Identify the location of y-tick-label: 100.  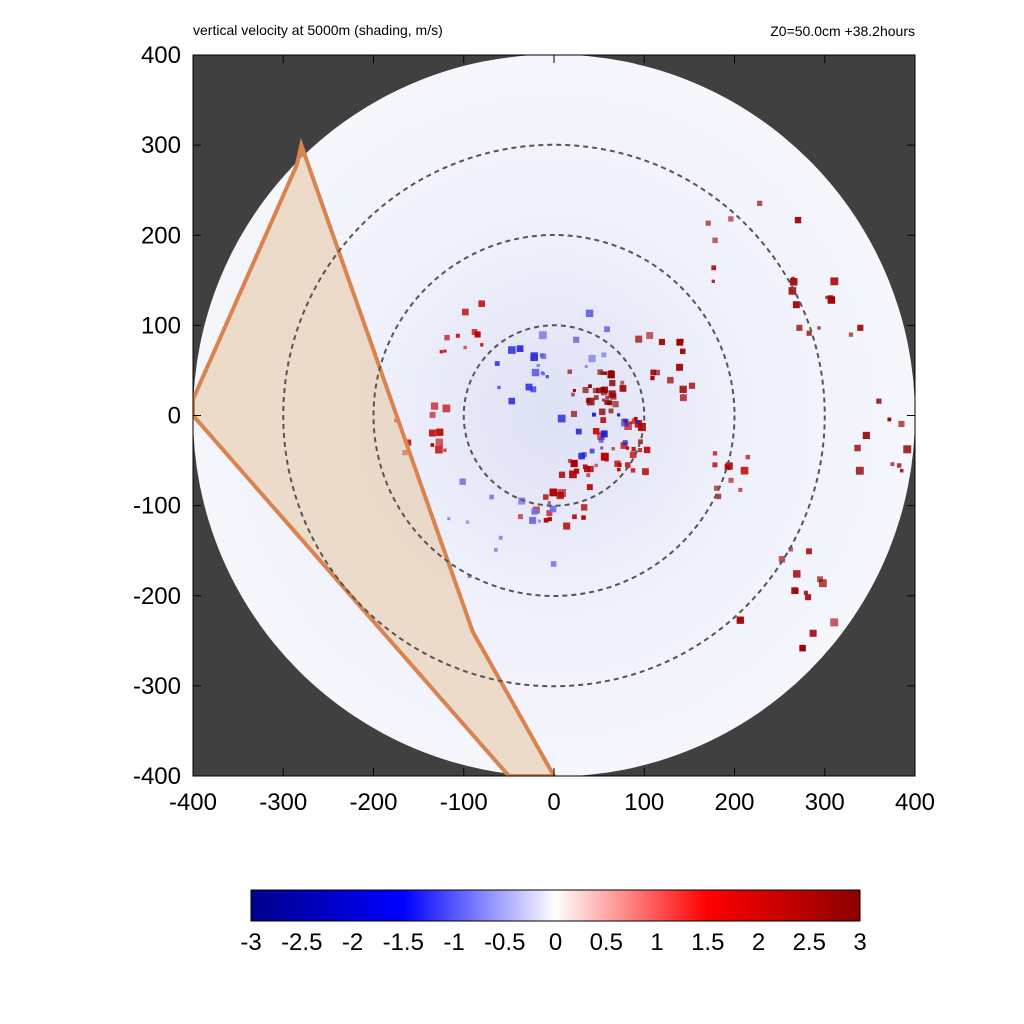
(161, 325).